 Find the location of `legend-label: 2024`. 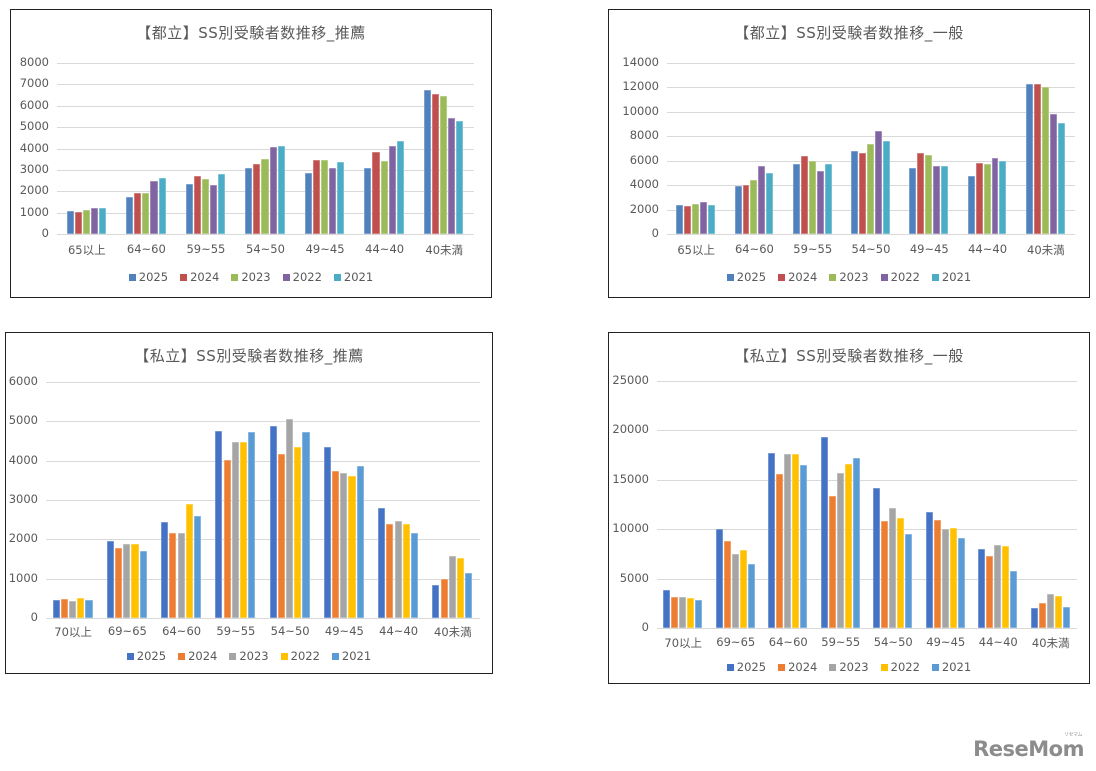

legend-label: 2024 is located at coordinates (203, 656).